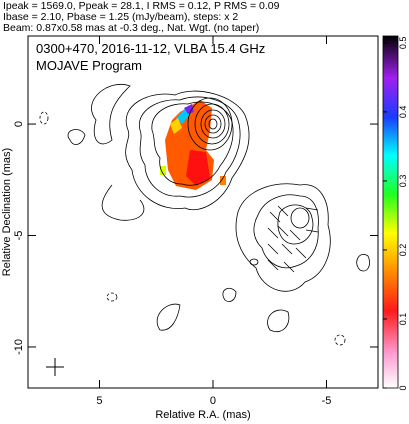 This screenshot has height=424, width=409. What do you see at coordinates (89, 65) in the screenshot?
I see `chart-subtitle: MOJAVE Program` at bounding box center [89, 65].